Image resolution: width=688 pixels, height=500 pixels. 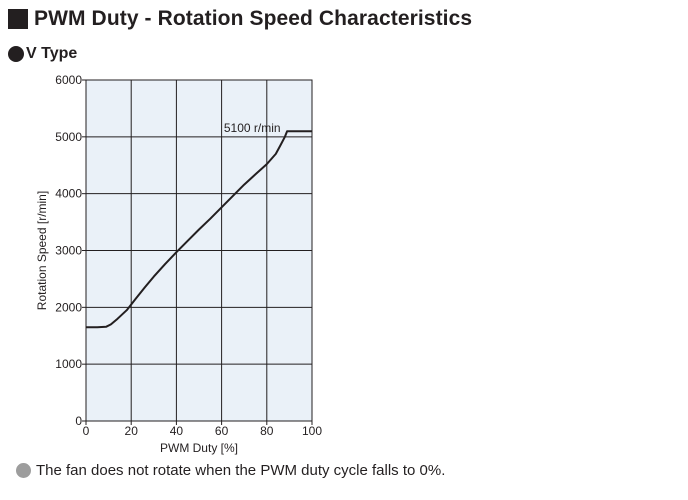 I want to click on chart-subheading: V Type, so click(x=42, y=54).